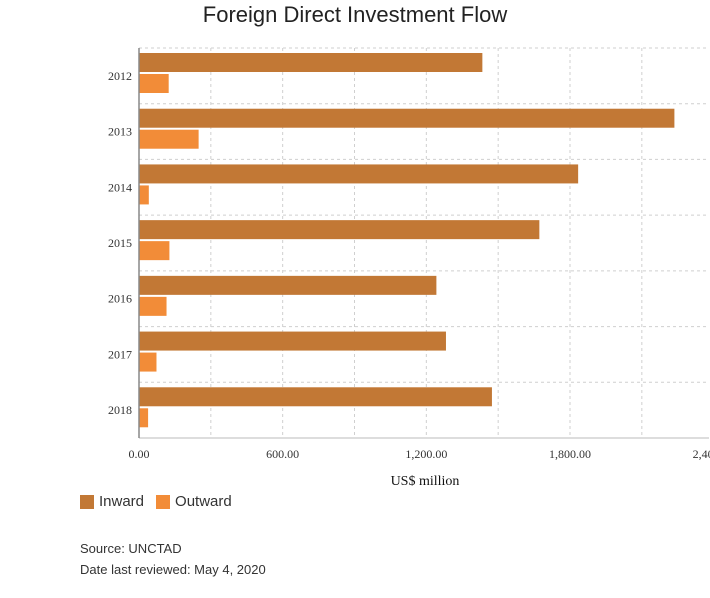 This screenshot has height=598, width=710. What do you see at coordinates (570, 454) in the screenshot?
I see `x-tick-label: 1,800.00` at bounding box center [570, 454].